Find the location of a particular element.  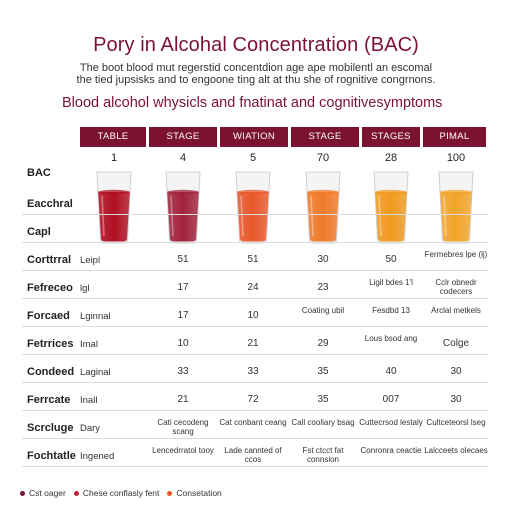

row-label: Fefreceo is located at coordinates (50, 288).